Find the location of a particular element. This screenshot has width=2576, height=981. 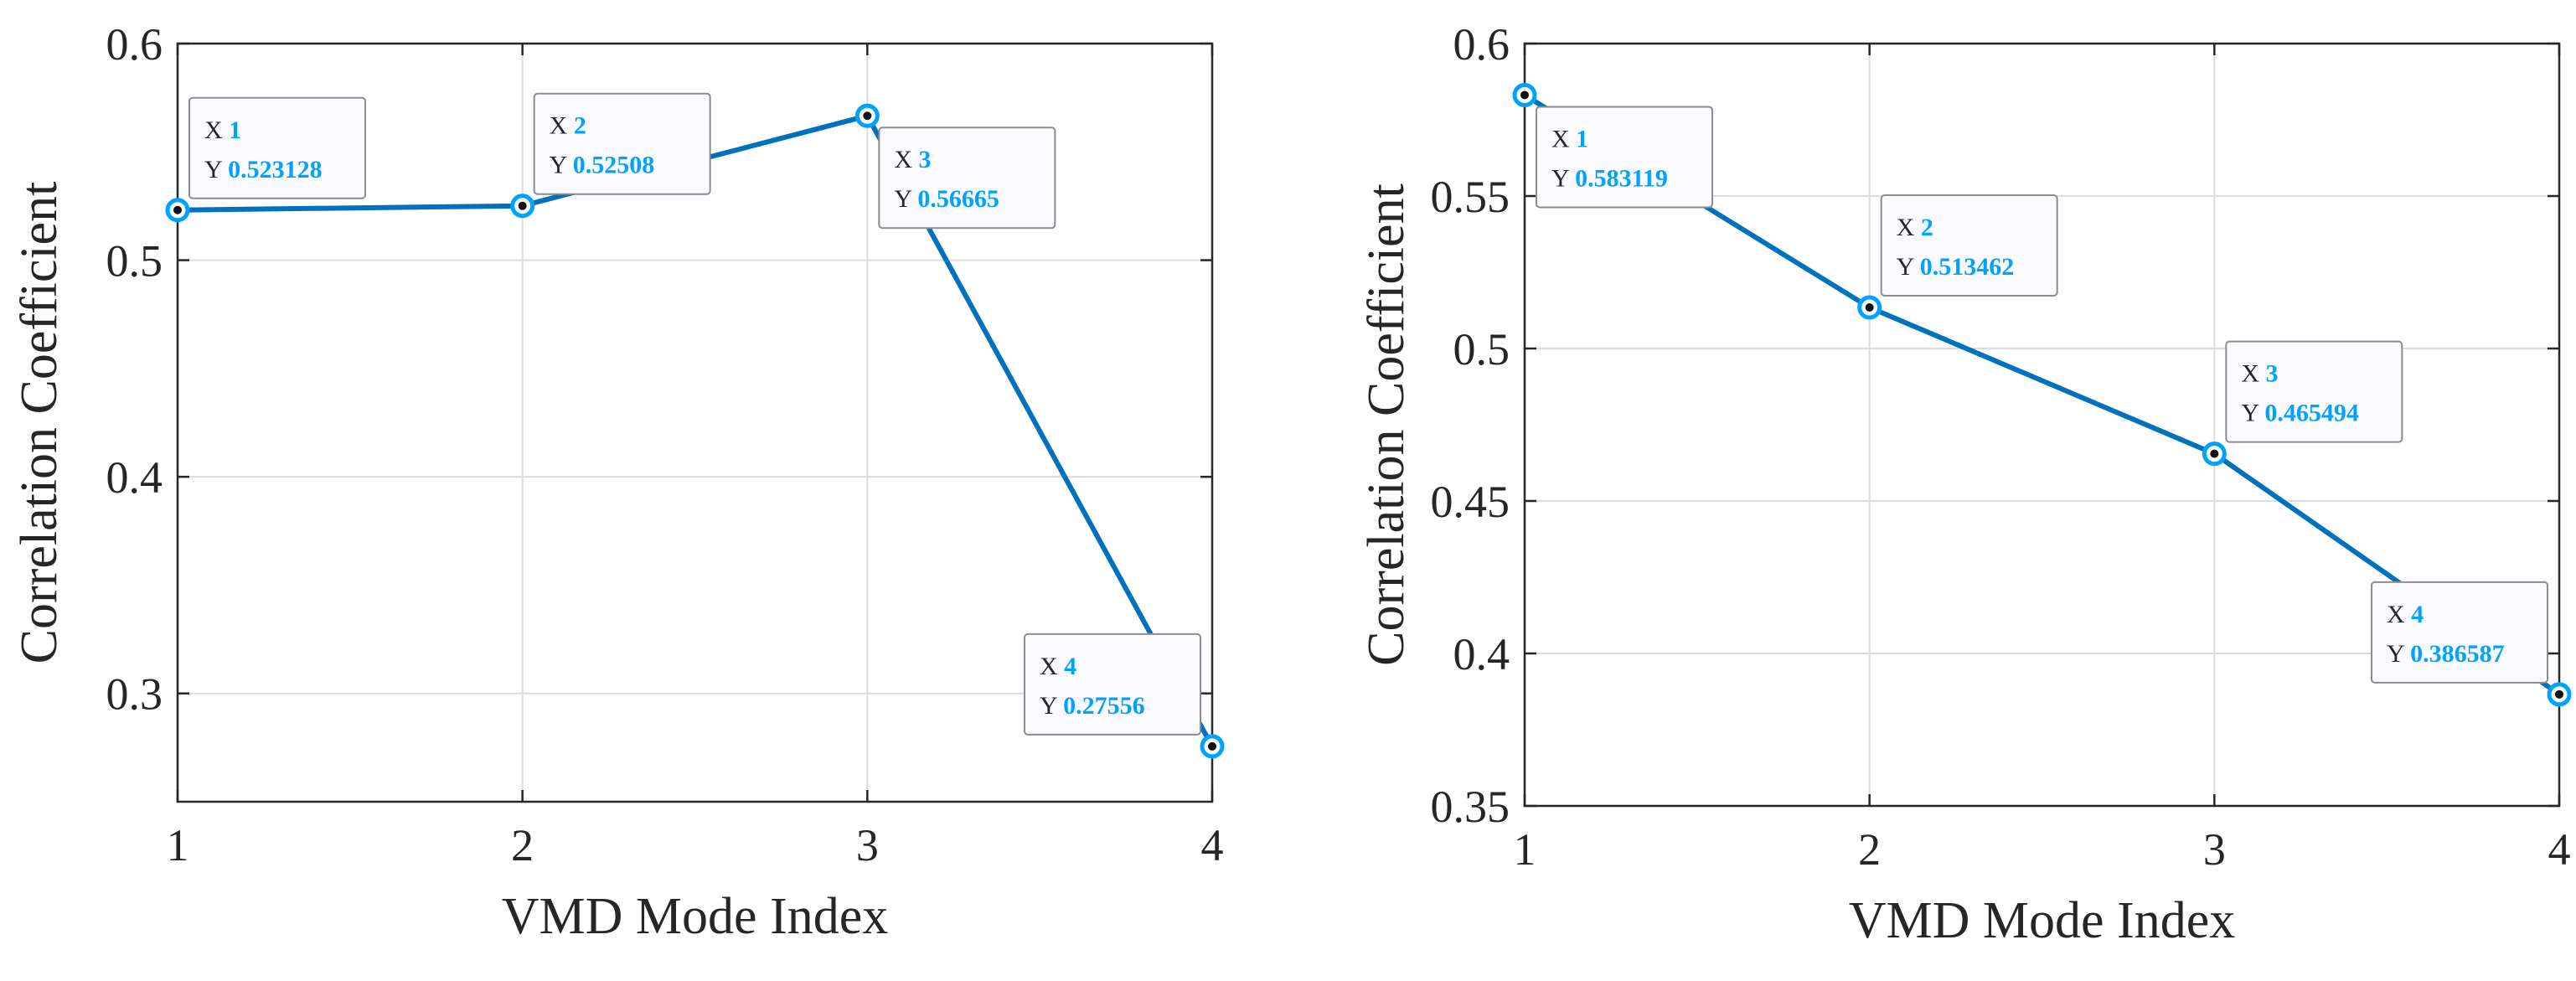

datatip-2: X 2Y 0.513462 is located at coordinates (1969, 245).